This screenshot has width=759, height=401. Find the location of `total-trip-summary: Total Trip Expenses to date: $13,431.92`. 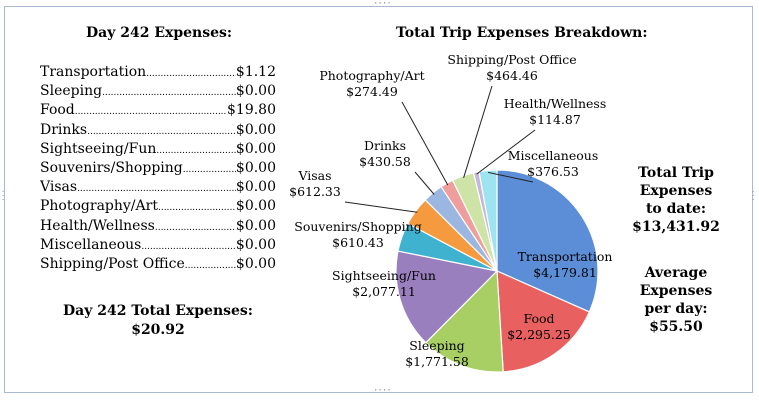

total-trip-summary: Total Trip Expenses to date: $13,431.92 is located at coordinates (676, 200).